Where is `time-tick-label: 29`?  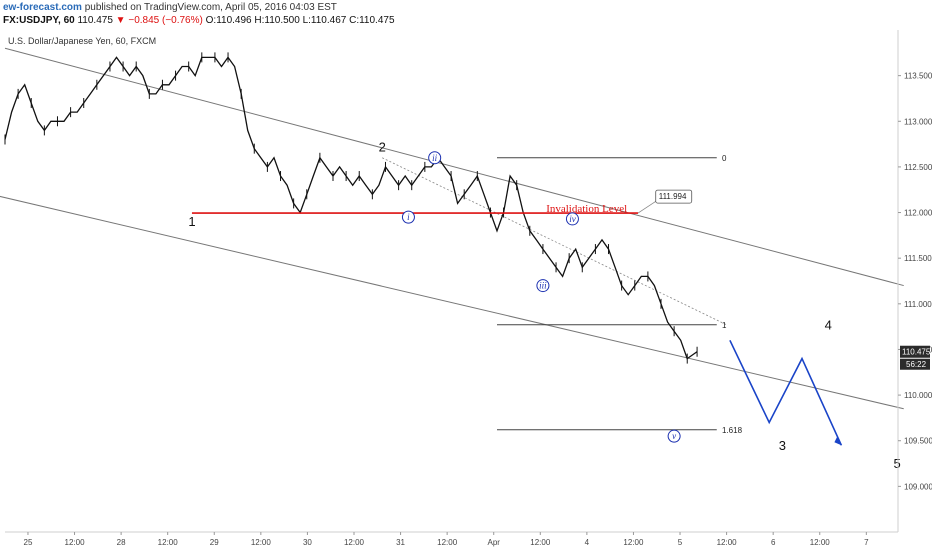
time-tick-label: 29 is located at coordinates (214, 542).